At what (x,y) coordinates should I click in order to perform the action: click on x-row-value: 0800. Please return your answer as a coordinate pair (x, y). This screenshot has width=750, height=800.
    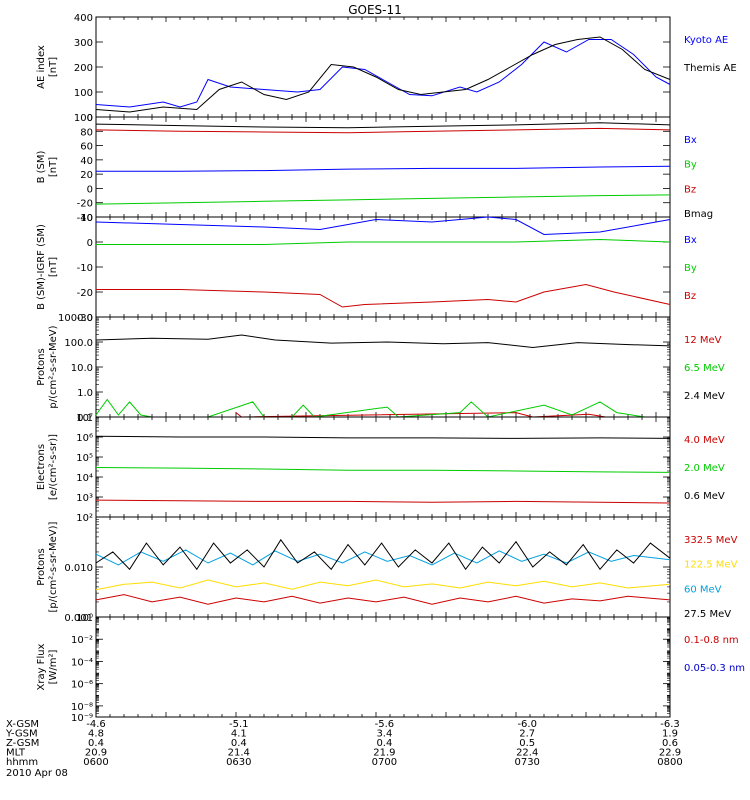
    Looking at the image, I should click on (669, 762).